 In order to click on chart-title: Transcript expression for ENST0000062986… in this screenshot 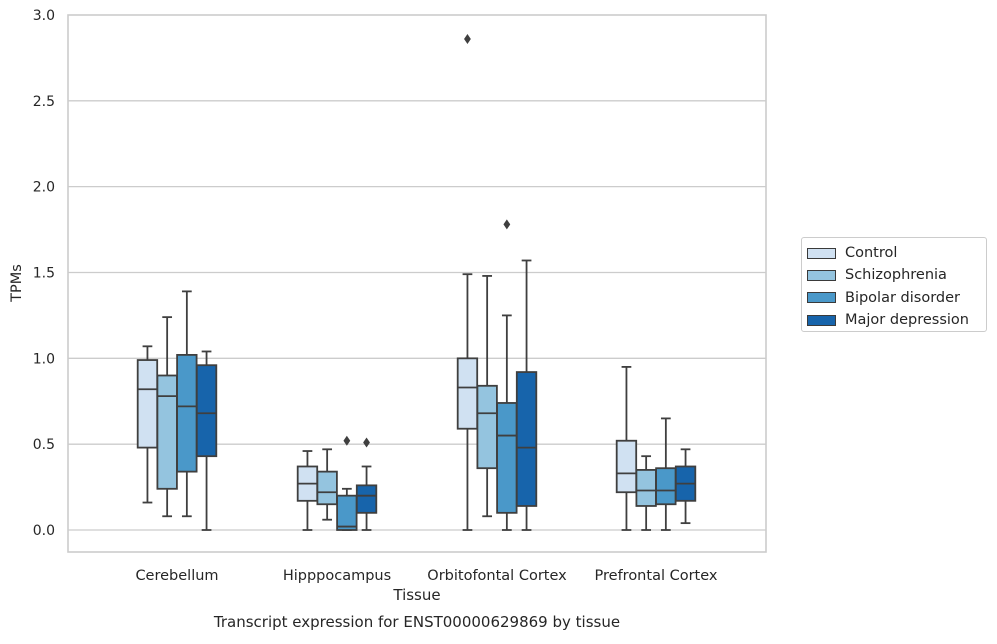, I will do `click(416, 622)`.